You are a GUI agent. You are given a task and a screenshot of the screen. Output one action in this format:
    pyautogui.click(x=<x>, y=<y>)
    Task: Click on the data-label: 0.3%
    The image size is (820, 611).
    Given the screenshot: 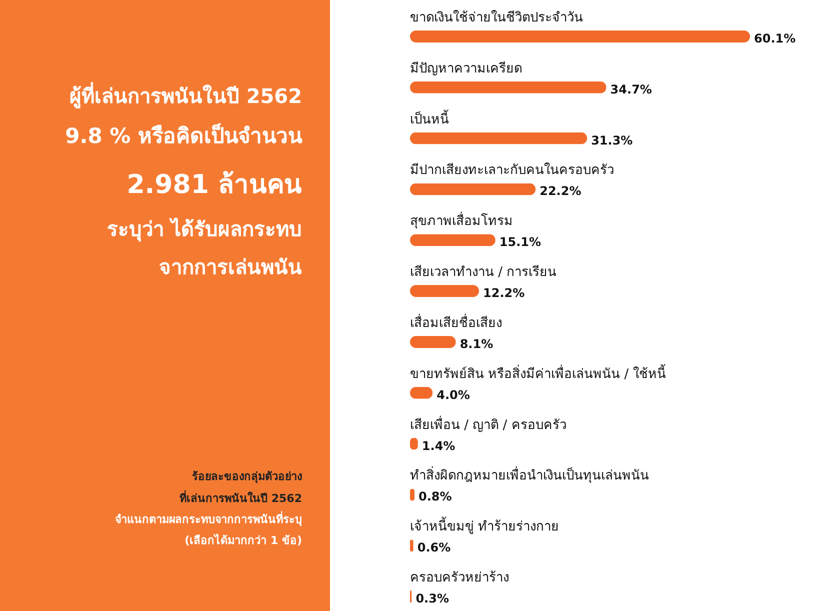 What is the action you would take?
    pyautogui.click(x=432, y=599)
    